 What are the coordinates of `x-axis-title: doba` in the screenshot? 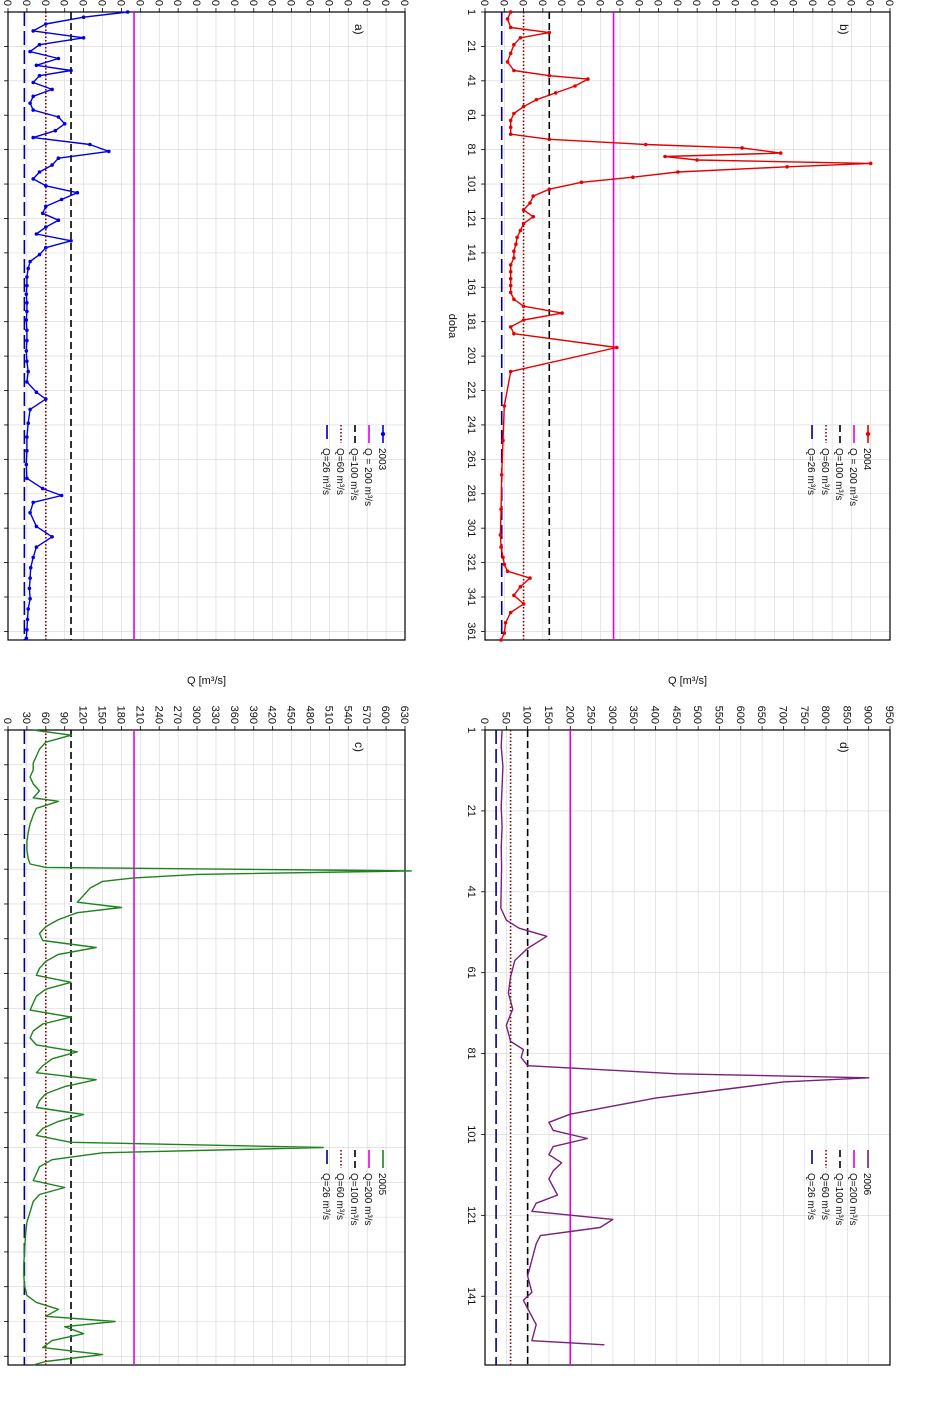 It's located at (452, 326).